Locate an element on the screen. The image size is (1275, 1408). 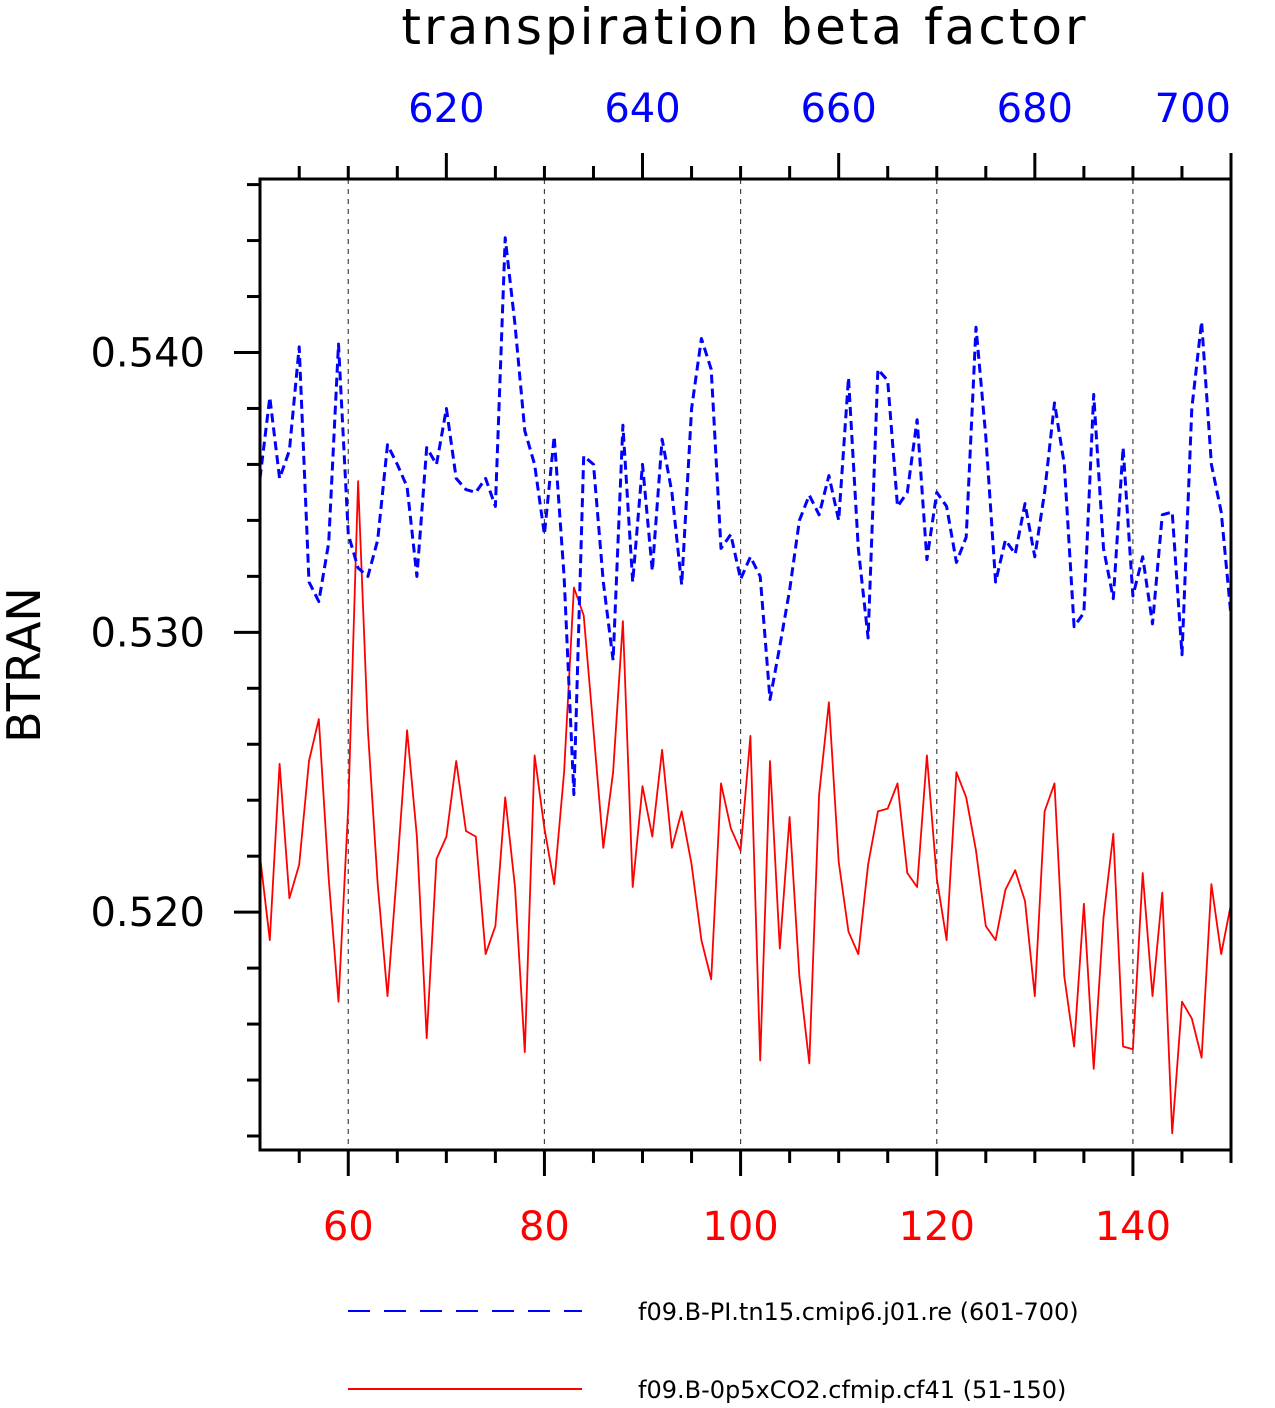
bottom-tick-label-80: 80 is located at coordinates (544, 1227).